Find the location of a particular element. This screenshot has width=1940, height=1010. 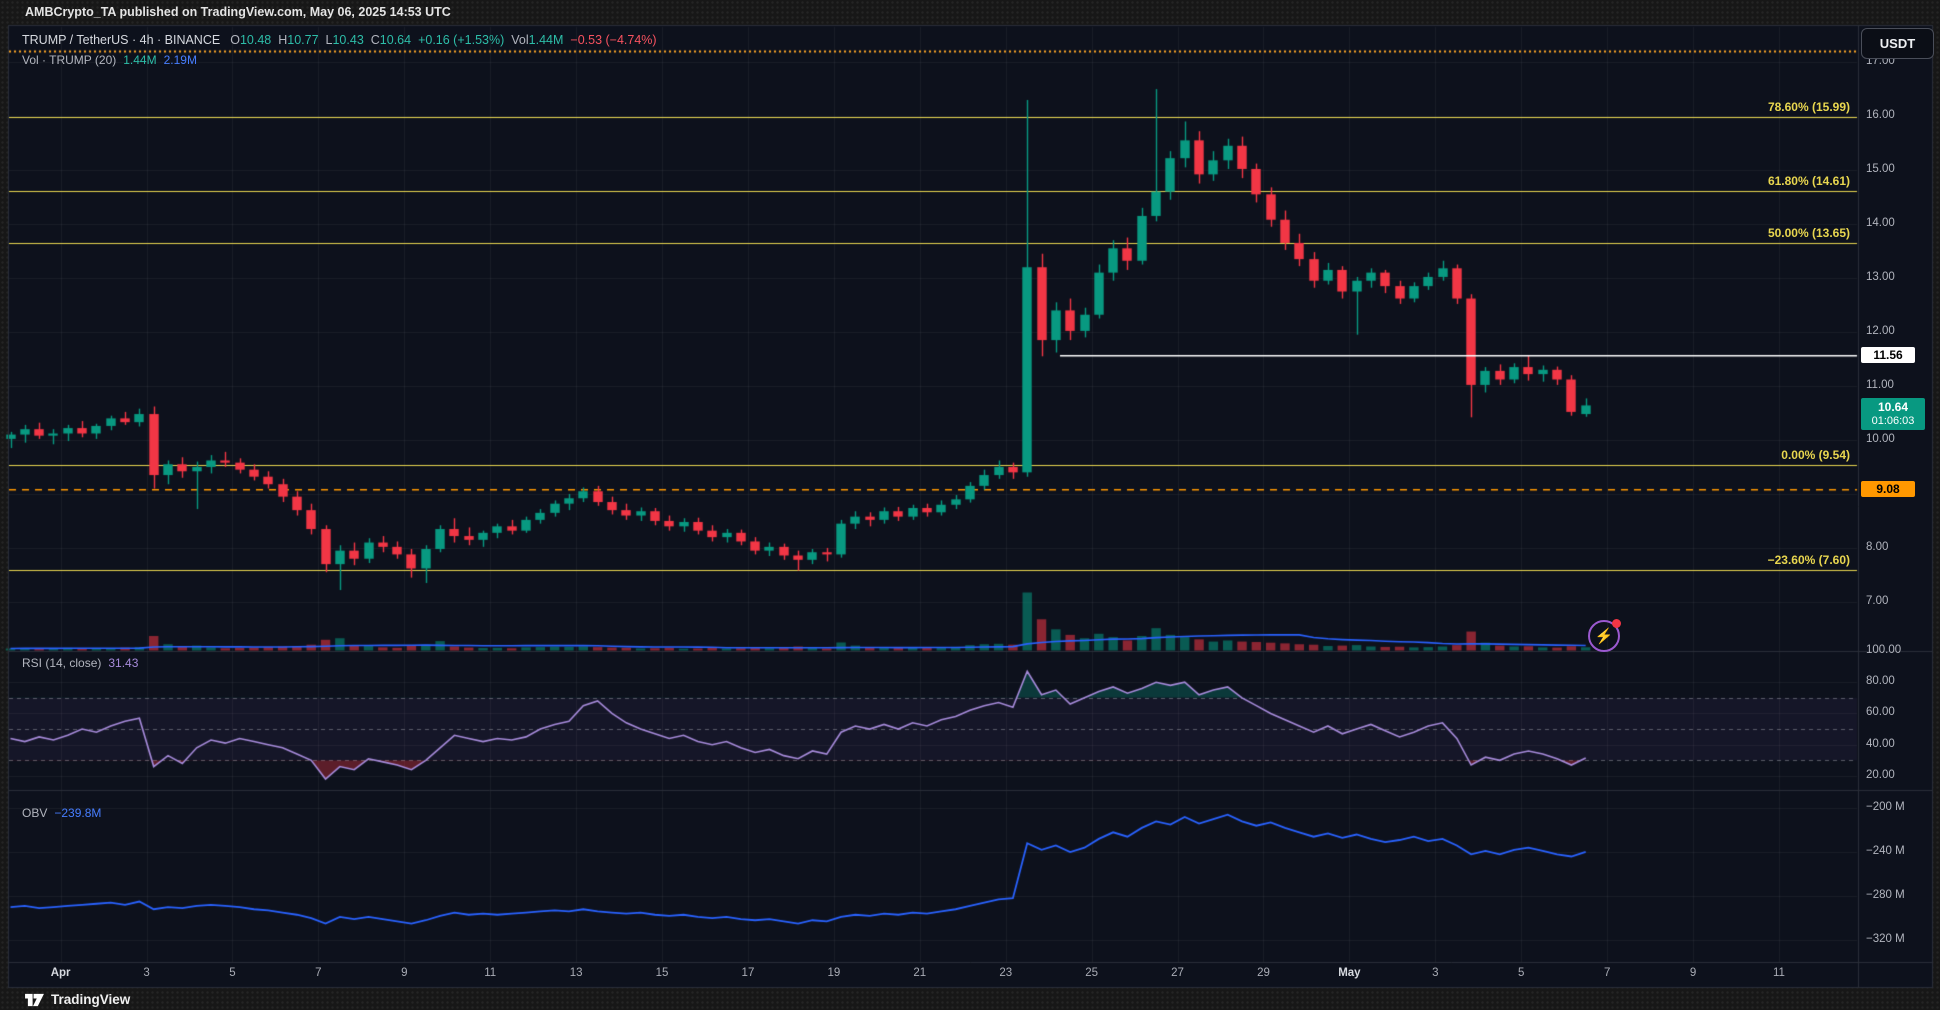

volume-ma-value: 2.19M is located at coordinates (180, 60).